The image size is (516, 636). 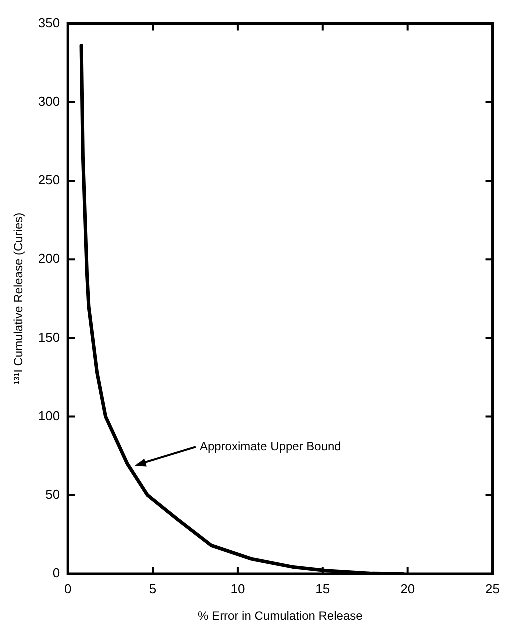 I want to click on y-tick-label: 250, so click(x=49, y=180).